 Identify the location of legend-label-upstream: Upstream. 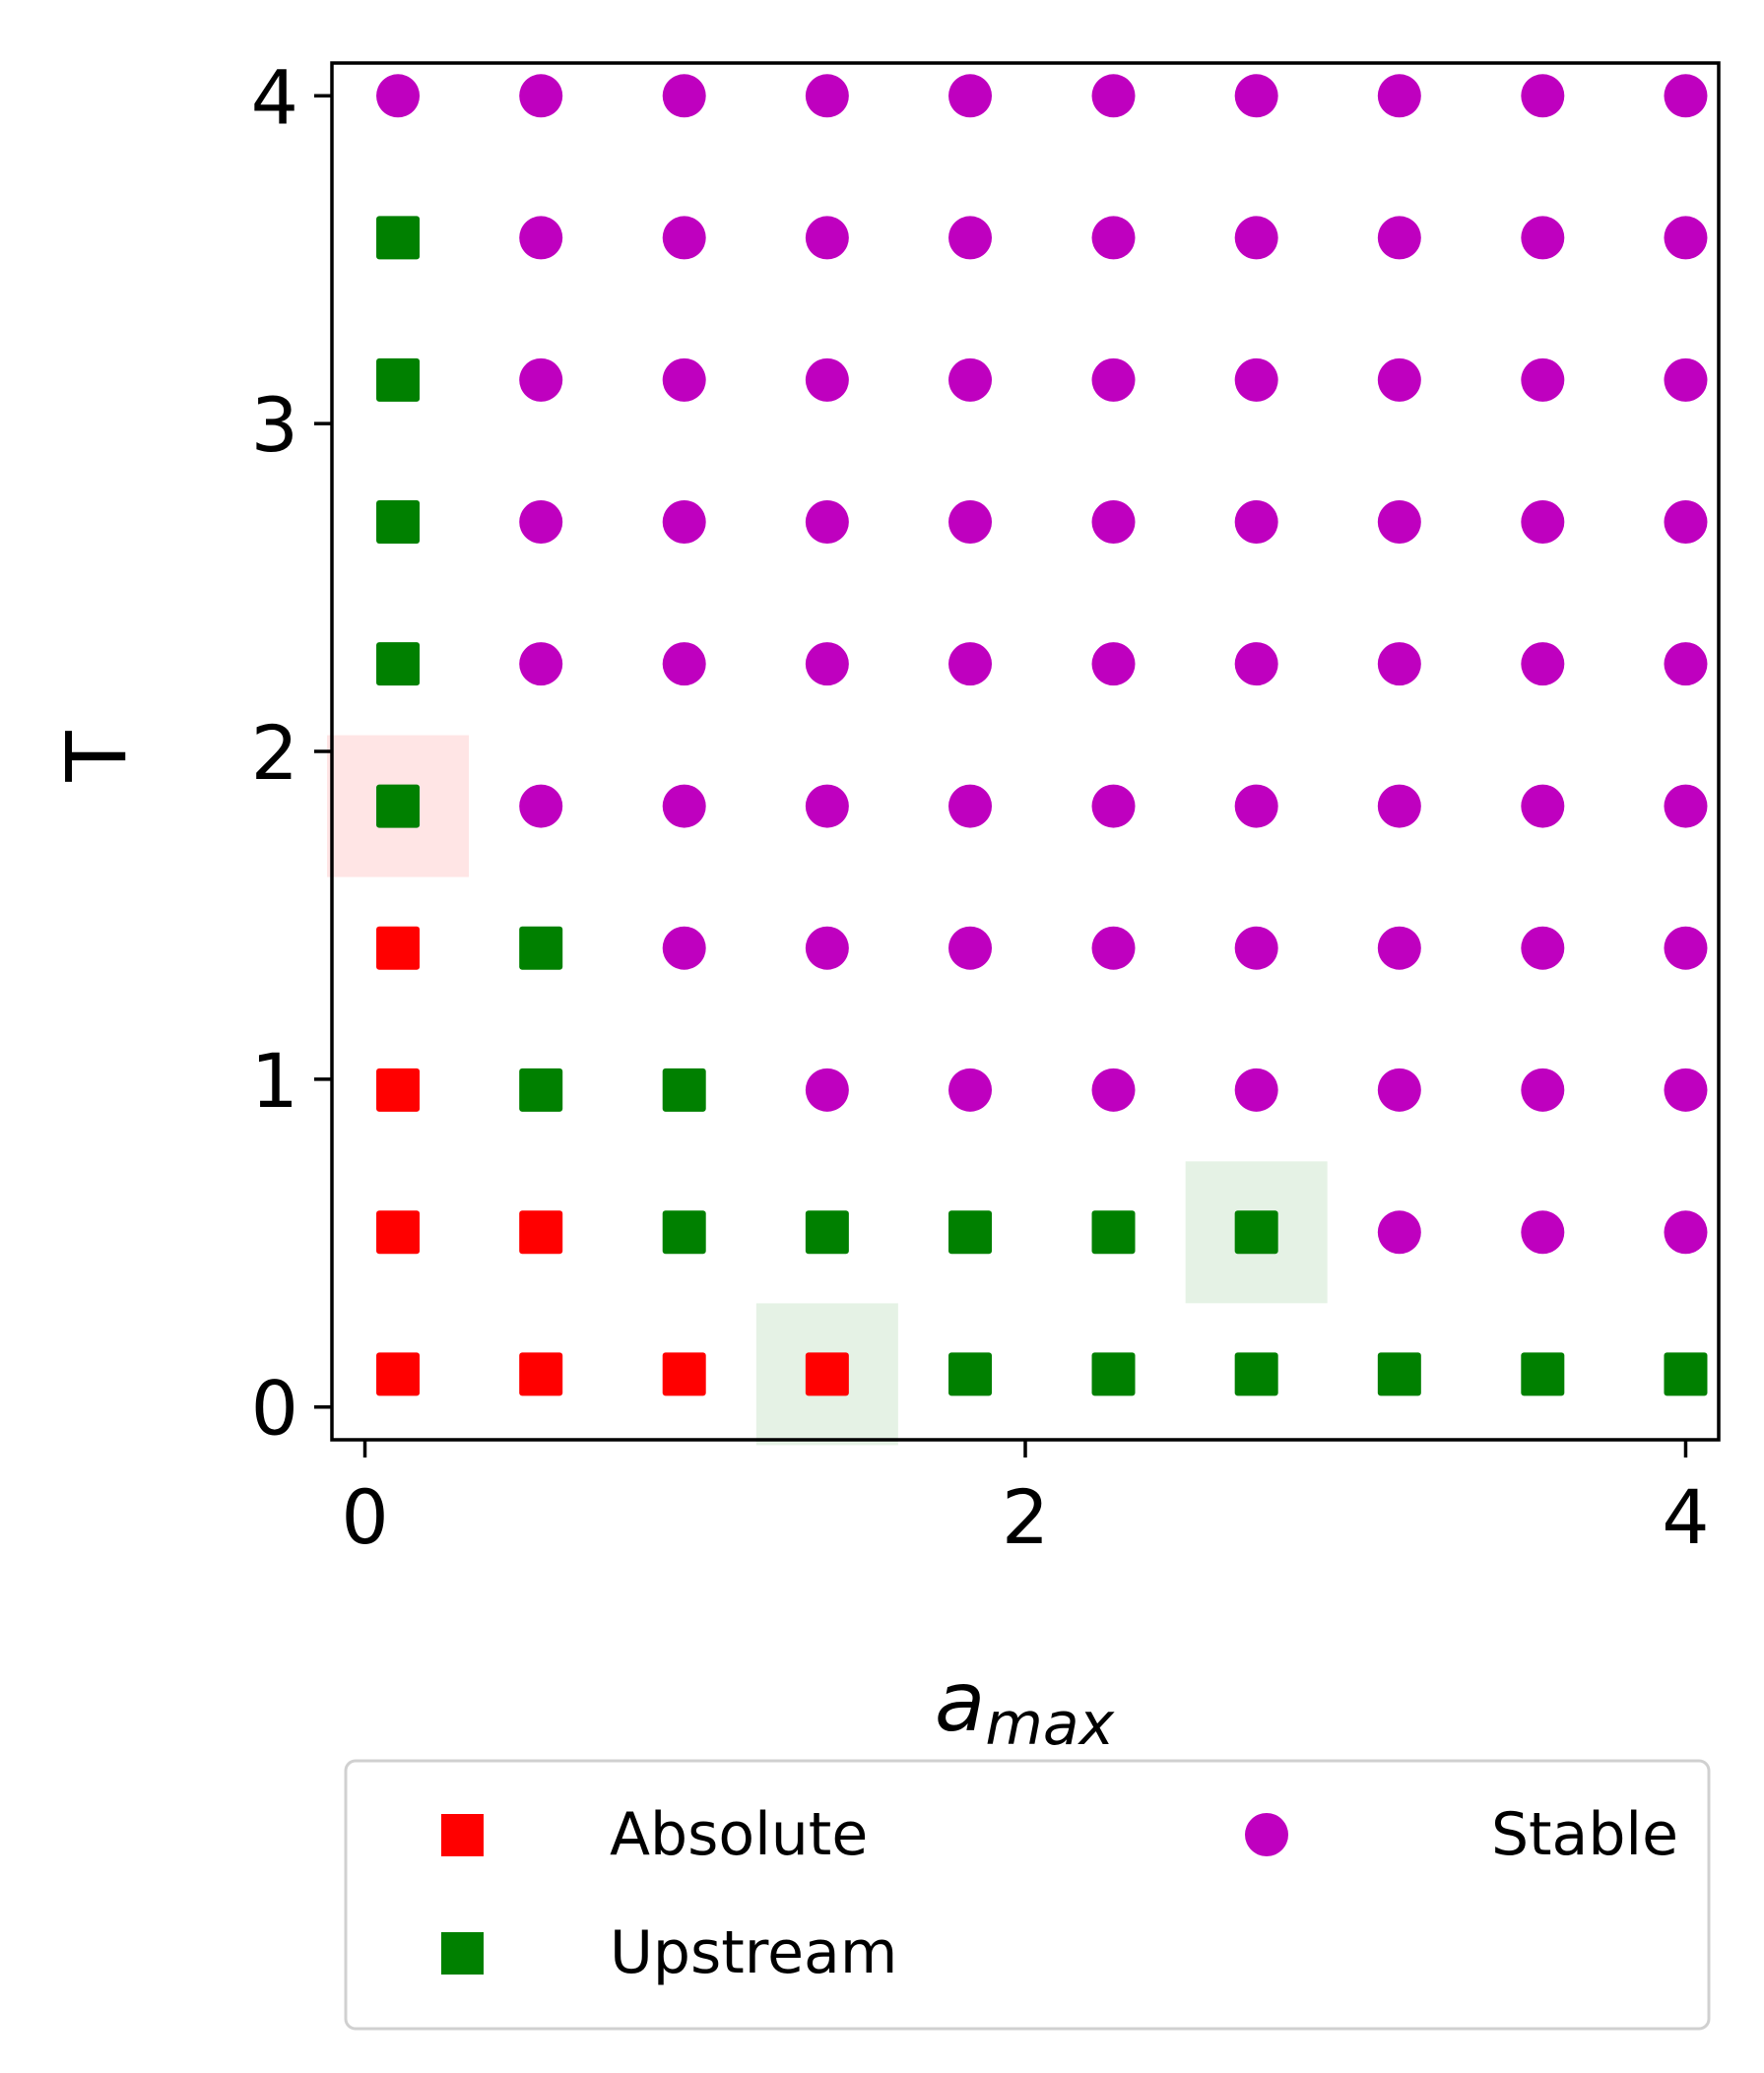
(753, 1953).